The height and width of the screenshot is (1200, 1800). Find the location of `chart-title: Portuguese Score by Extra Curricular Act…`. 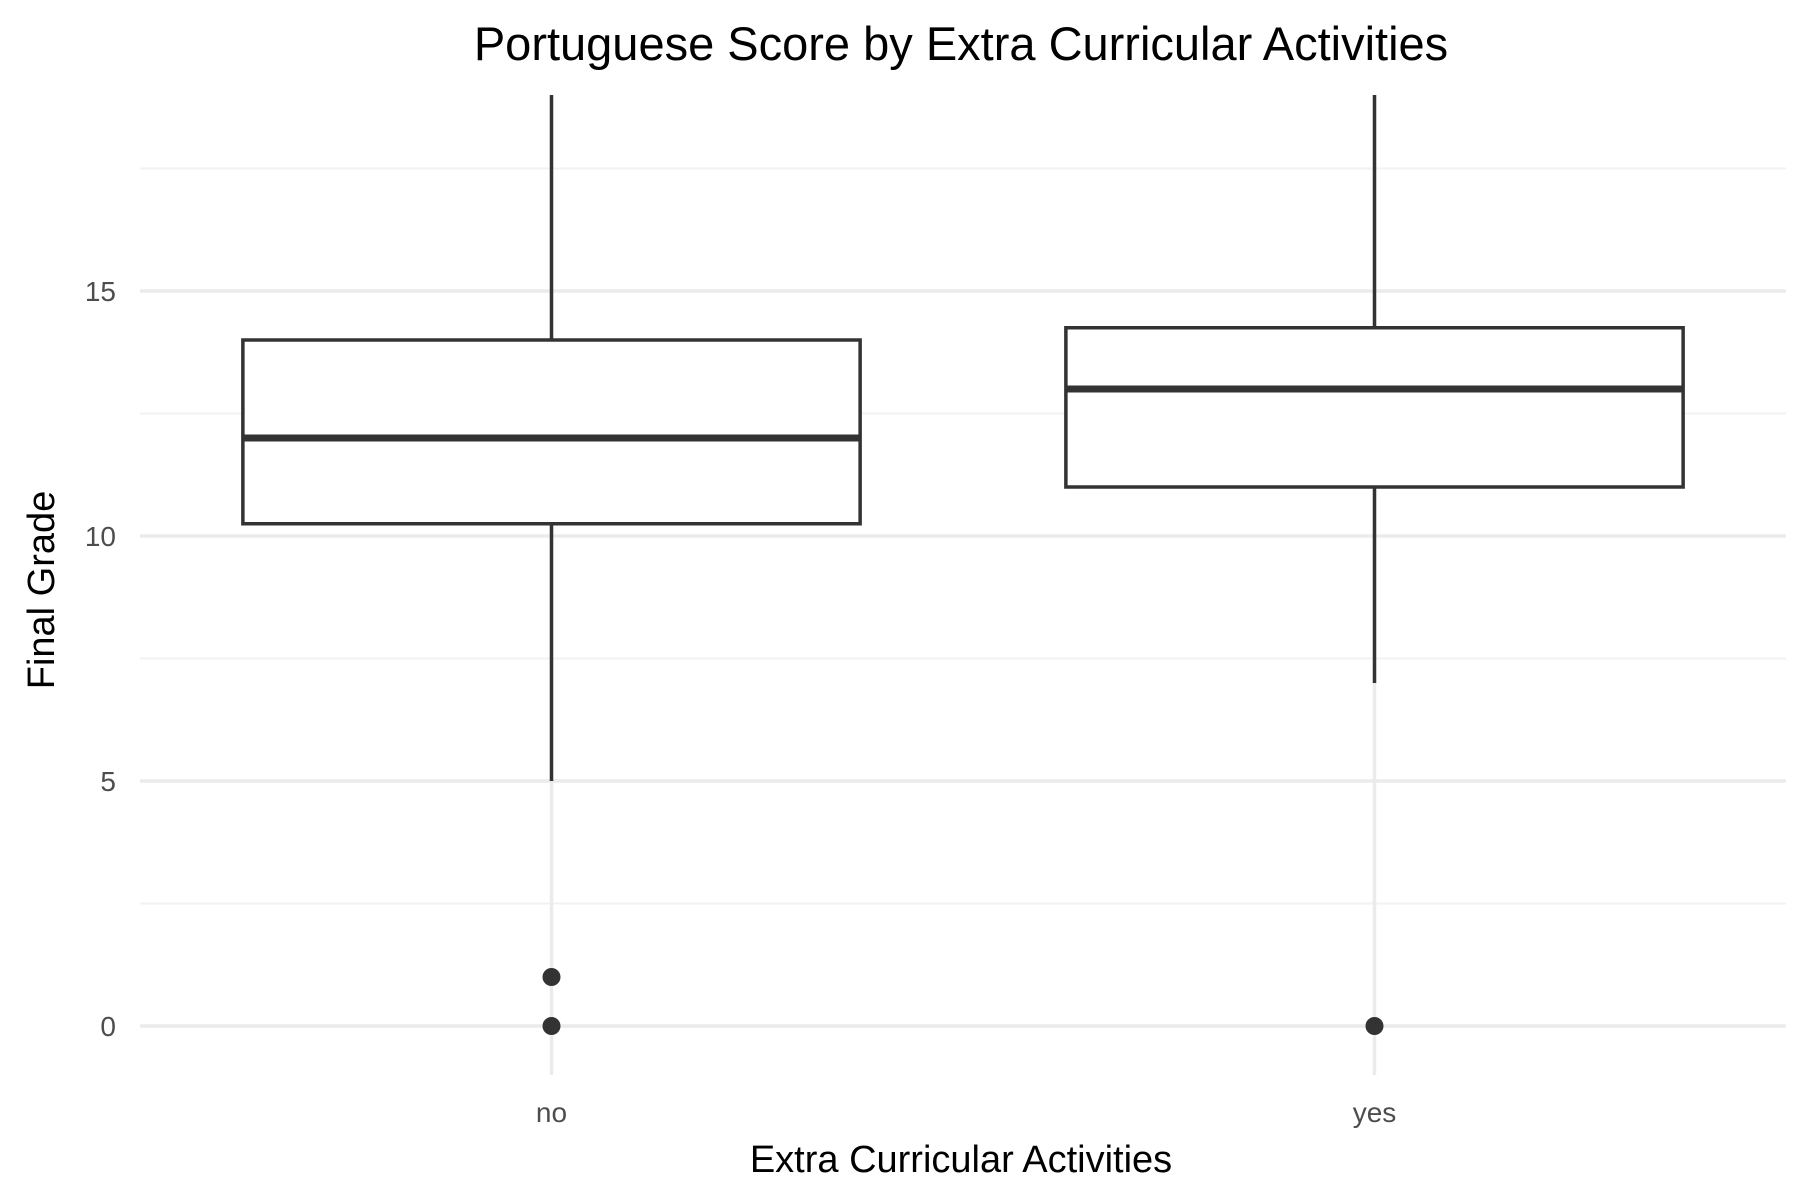

chart-title: Portuguese Score by Extra Curricular Act… is located at coordinates (961, 43).